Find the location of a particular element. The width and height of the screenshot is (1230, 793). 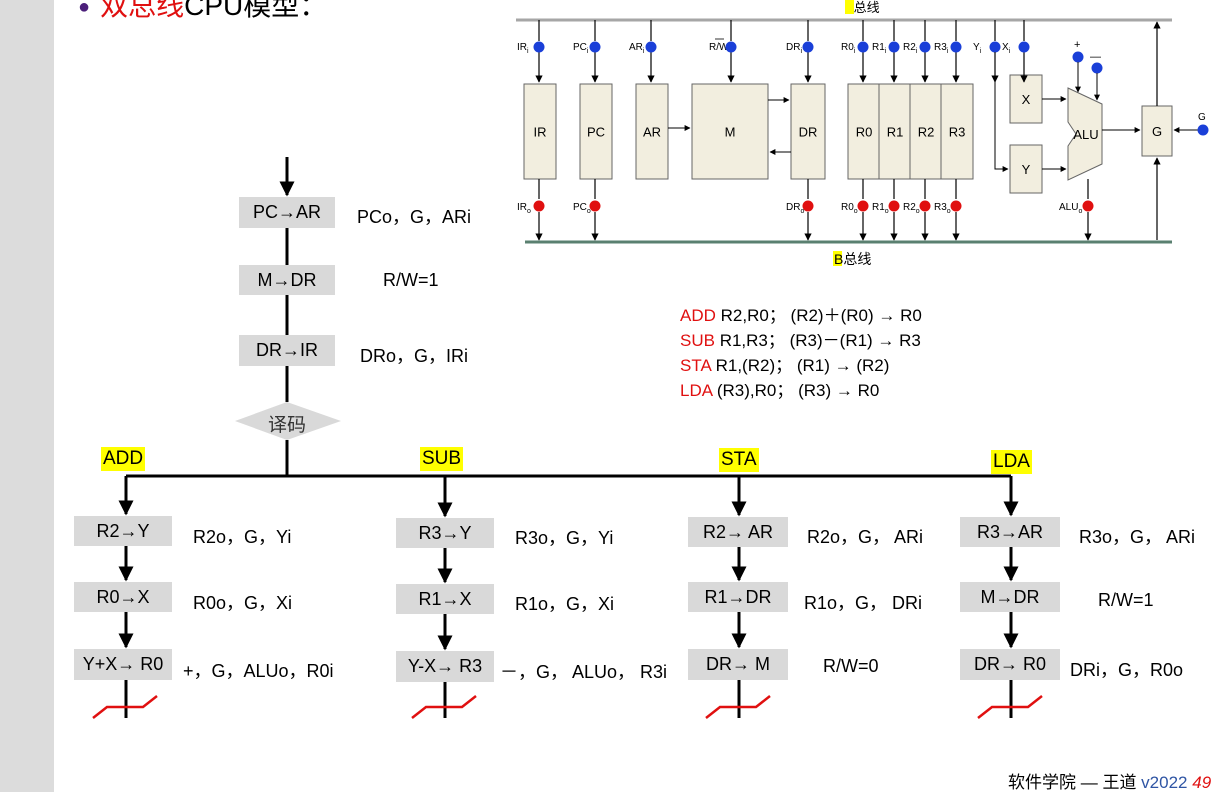

sta-step-2: R1→DR is located at coordinates (738, 597).